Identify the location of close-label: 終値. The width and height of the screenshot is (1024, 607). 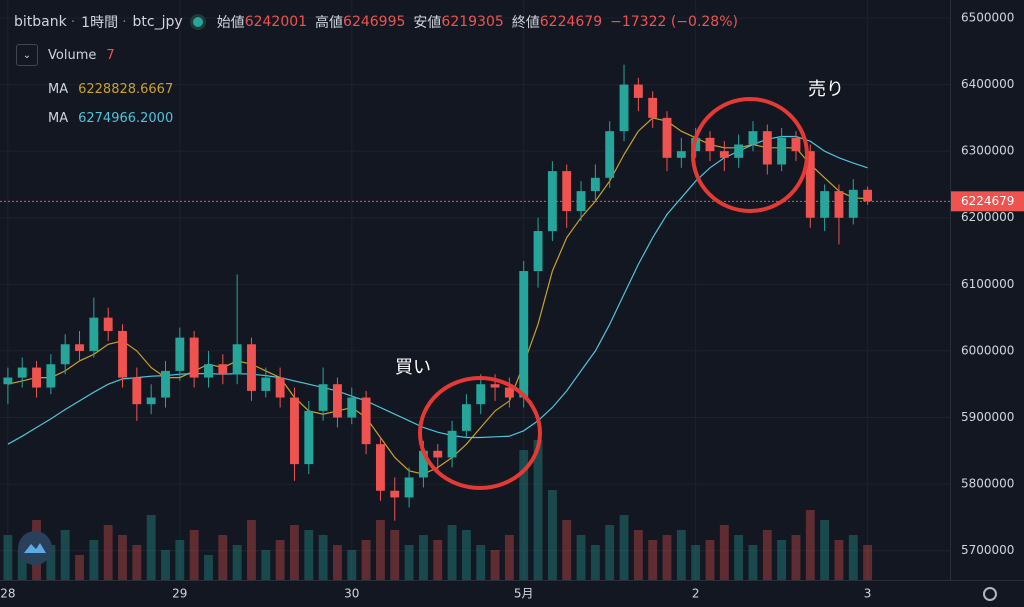
(525, 23).